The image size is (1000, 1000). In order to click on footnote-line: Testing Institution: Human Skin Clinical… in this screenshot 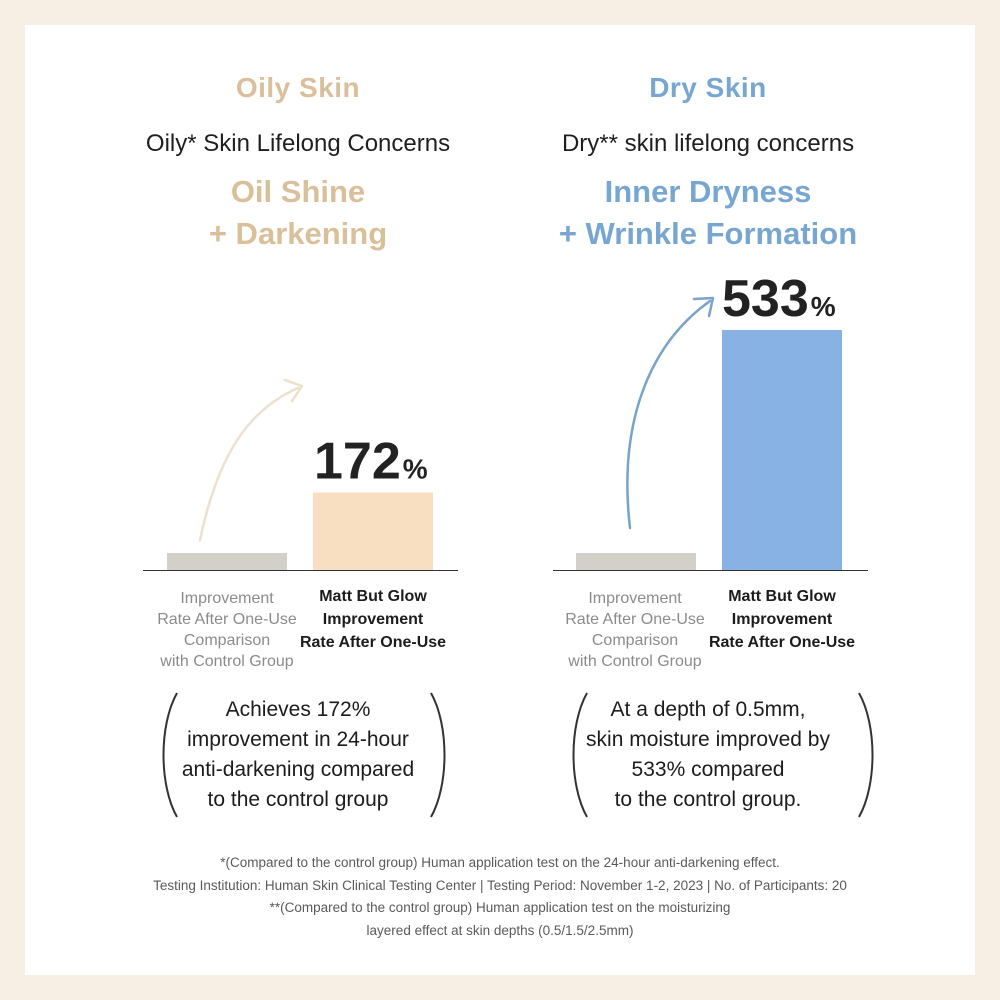, I will do `click(500, 885)`.